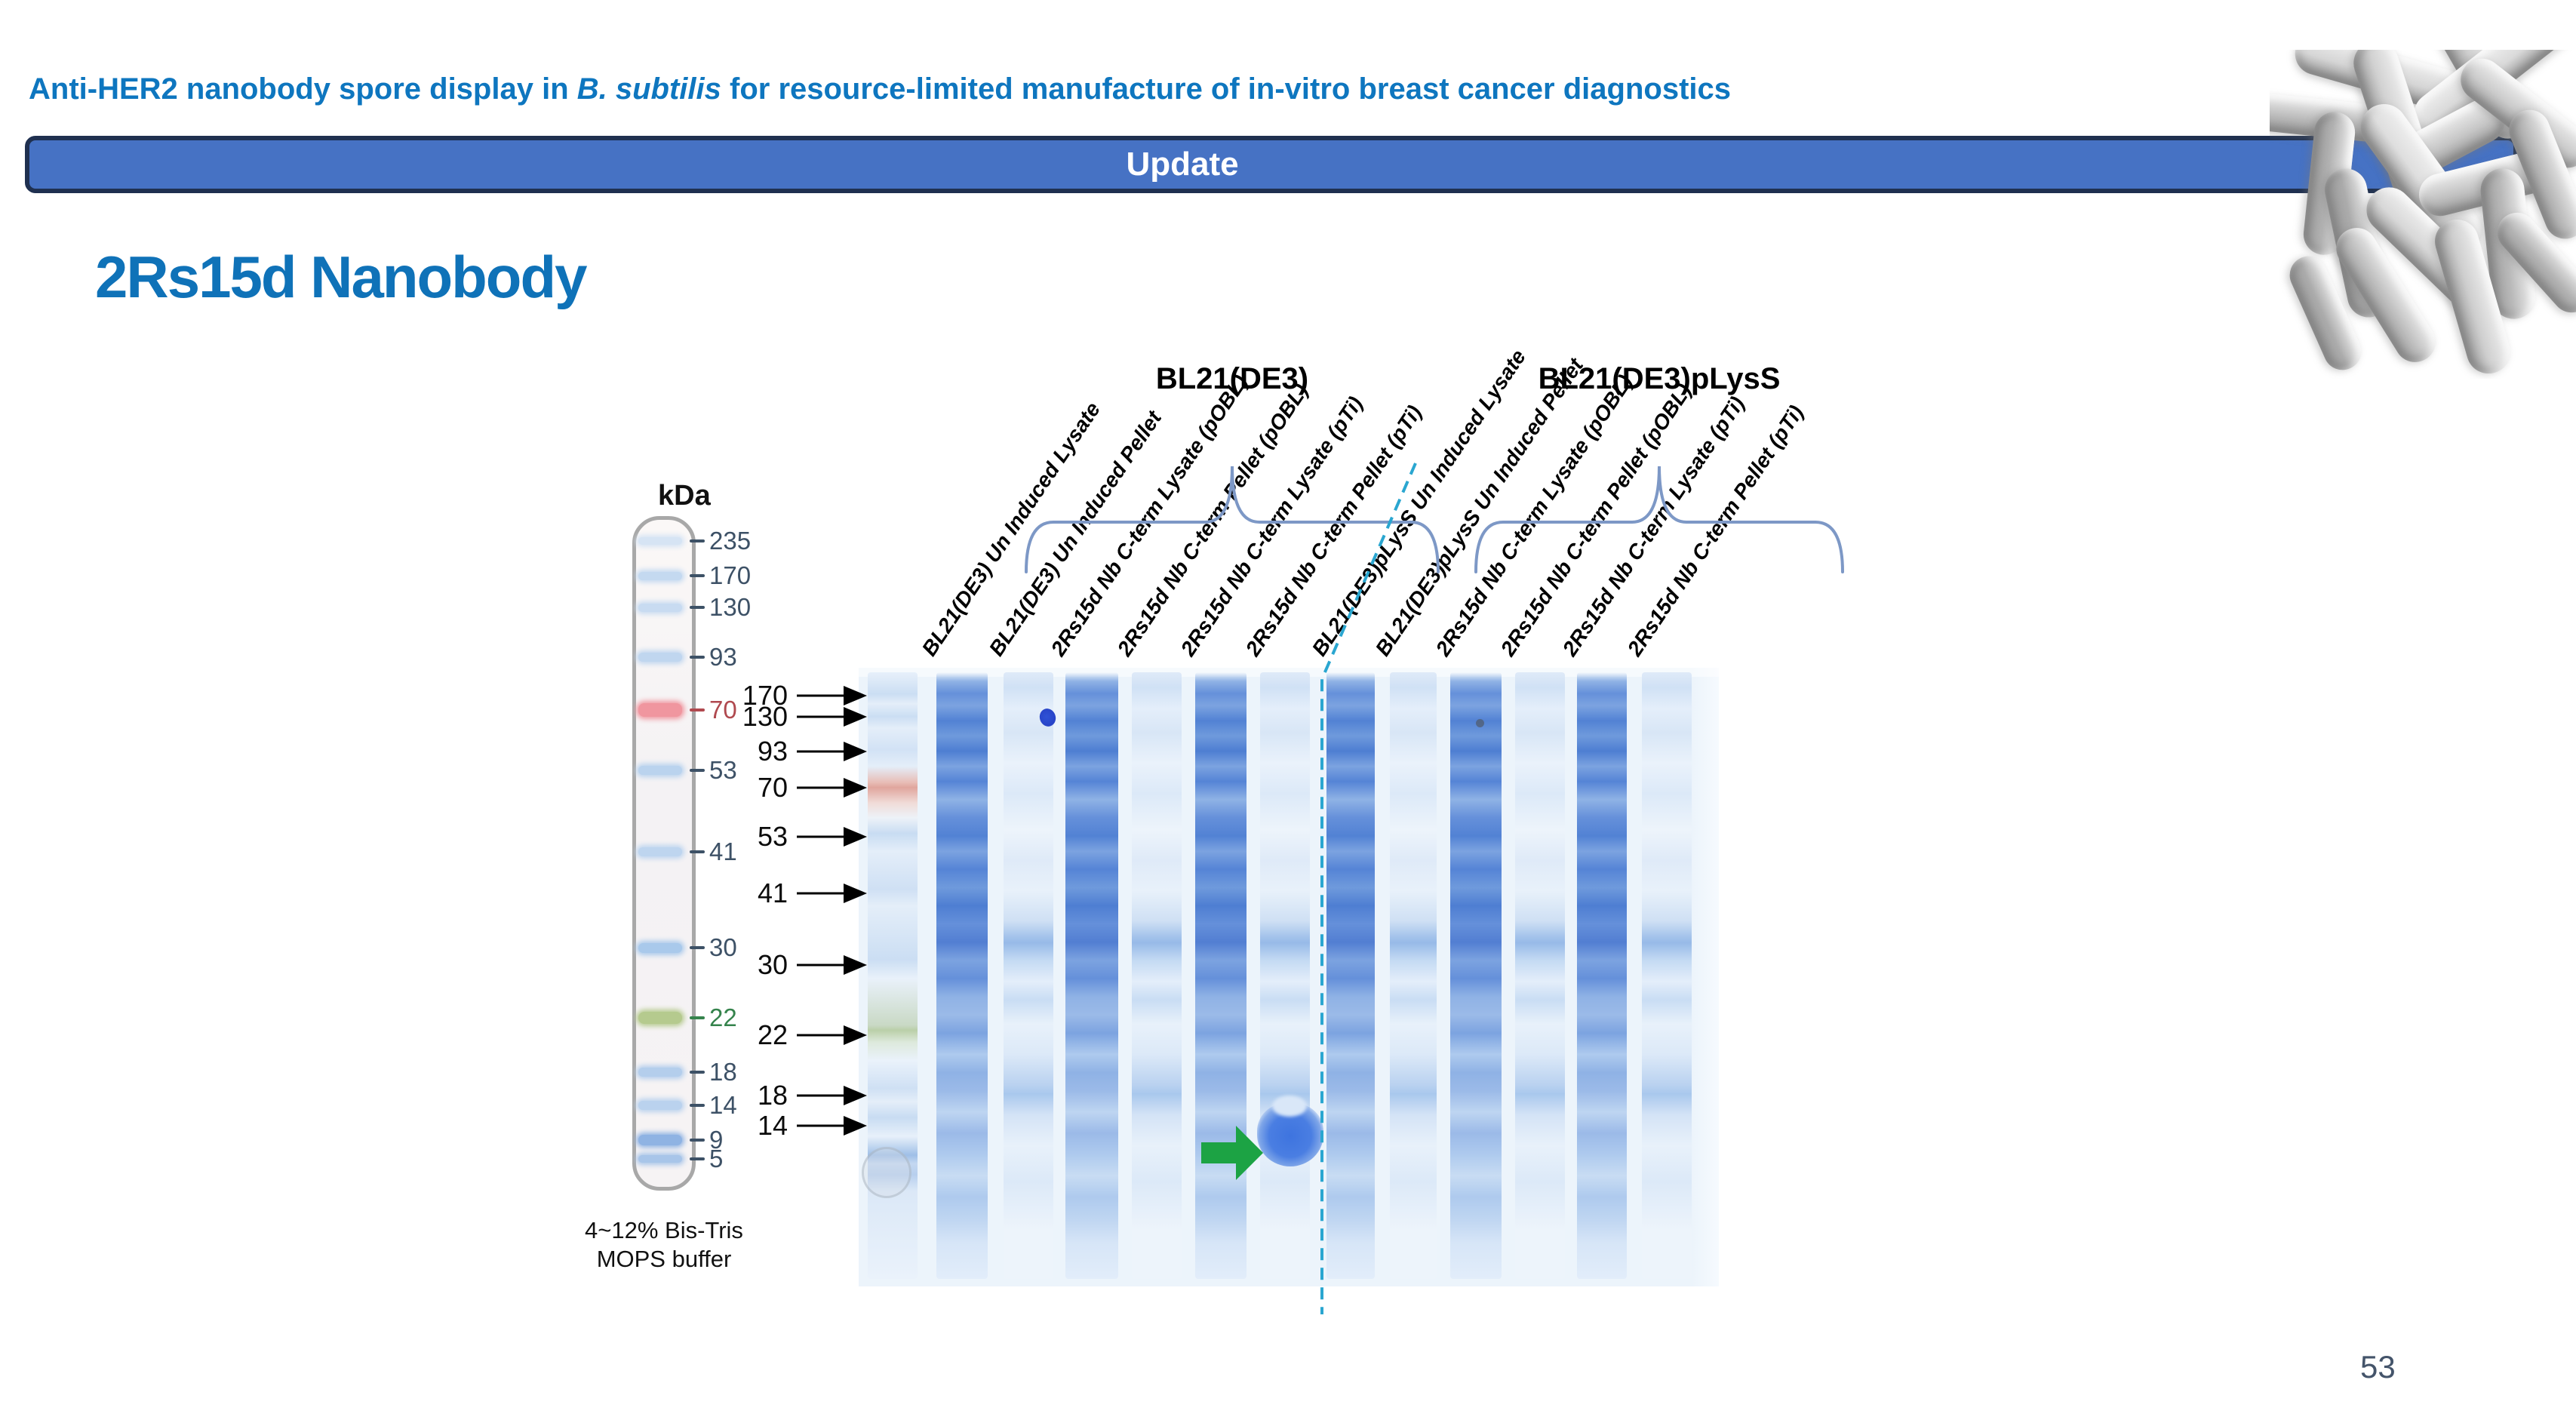 This screenshot has width=2576, height=1423. What do you see at coordinates (730, 541) in the screenshot?
I see `ladder-num-235: 235` at bounding box center [730, 541].